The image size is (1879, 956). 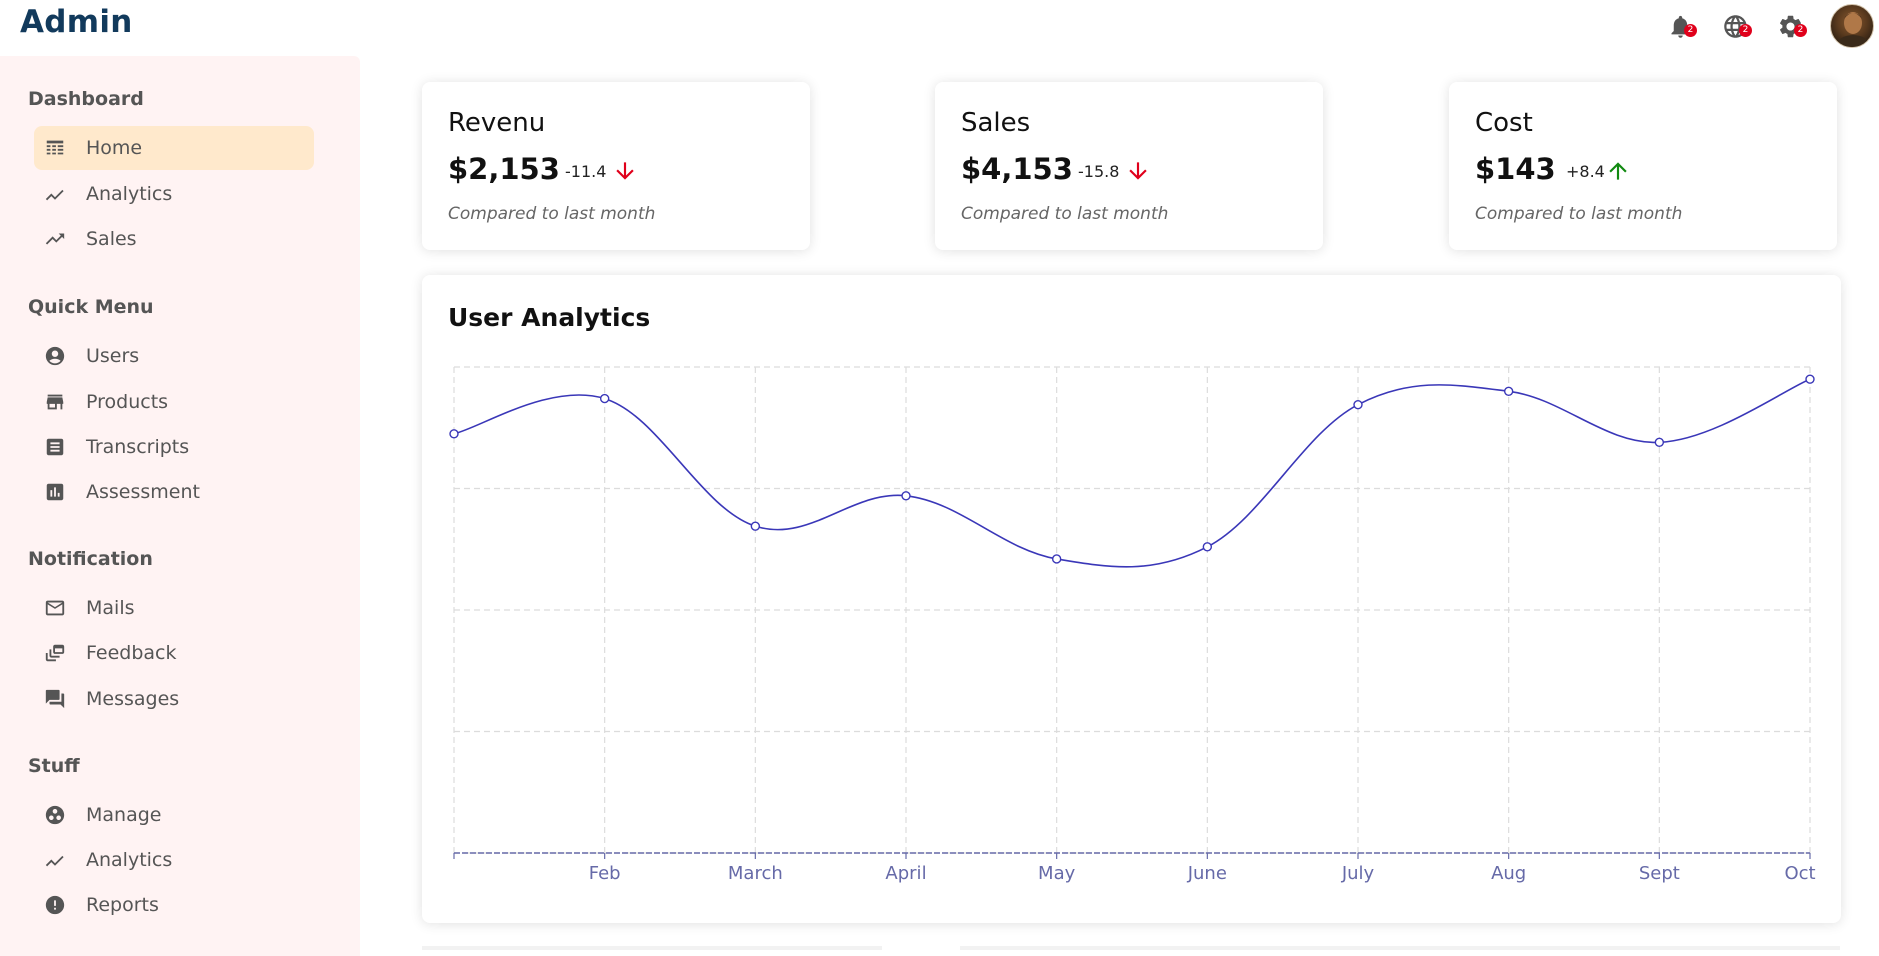 I want to click on avatar, so click(x=1852, y=26).